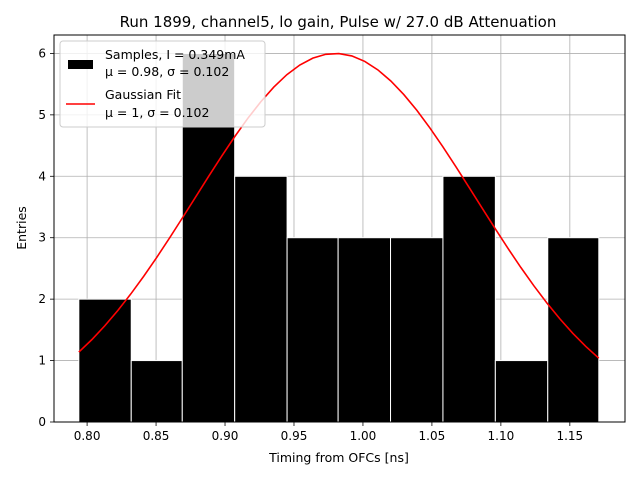 Image resolution: width=640 pixels, height=480 pixels. What do you see at coordinates (157, 112) in the screenshot?
I see `legend-fit-stats: μ = 1, σ = 0.102` at bounding box center [157, 112].